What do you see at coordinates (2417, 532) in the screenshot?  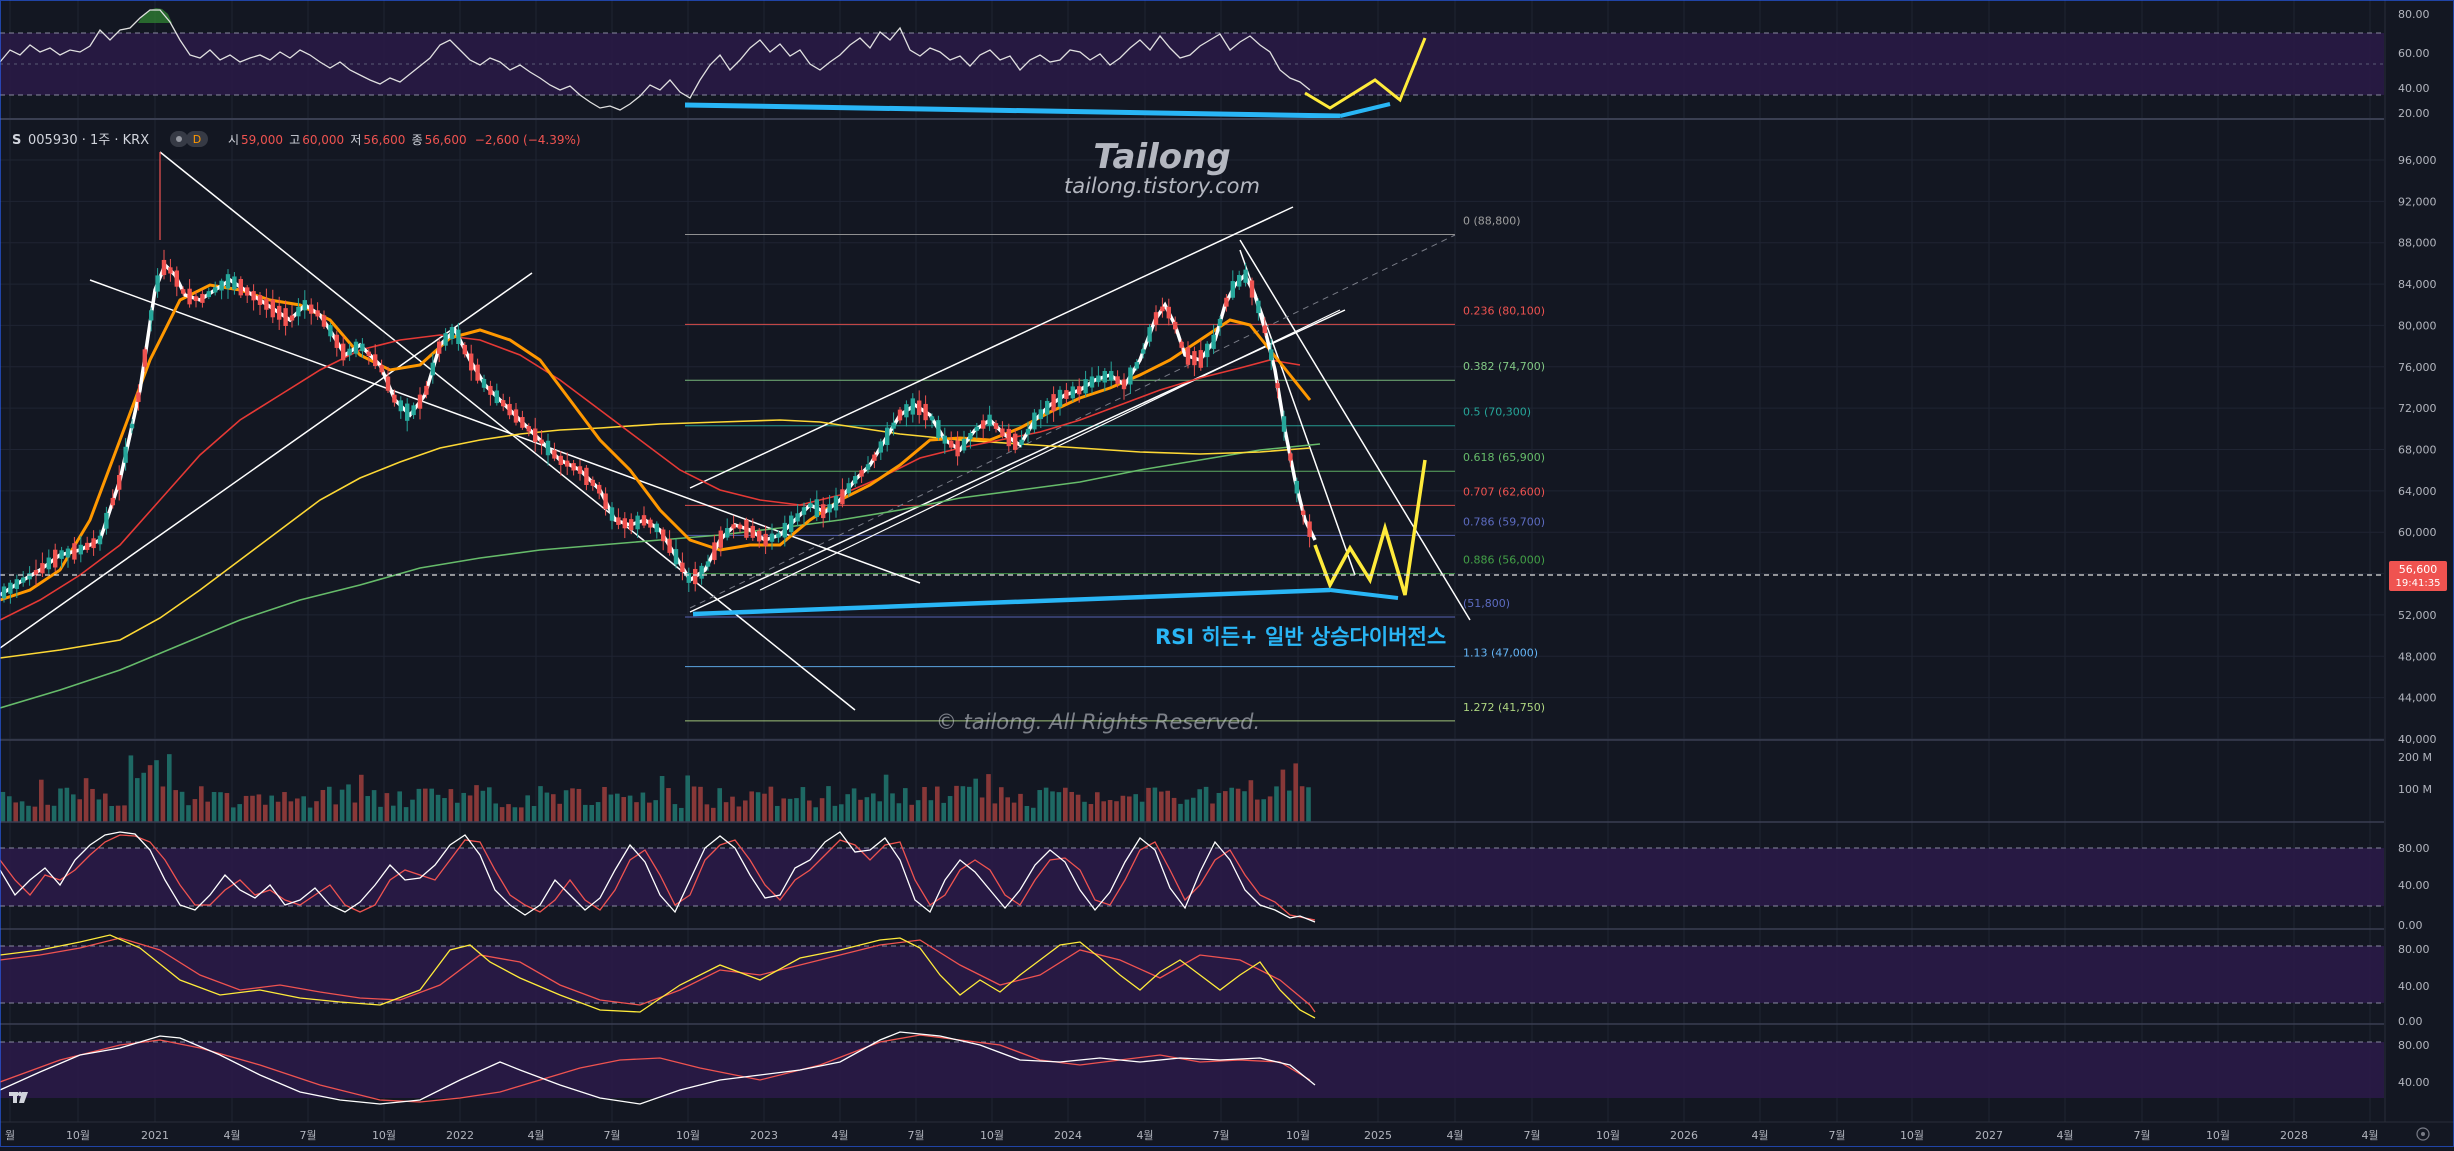 I see `price-tick-label: 60,000` at bounding box center [2417, 532].